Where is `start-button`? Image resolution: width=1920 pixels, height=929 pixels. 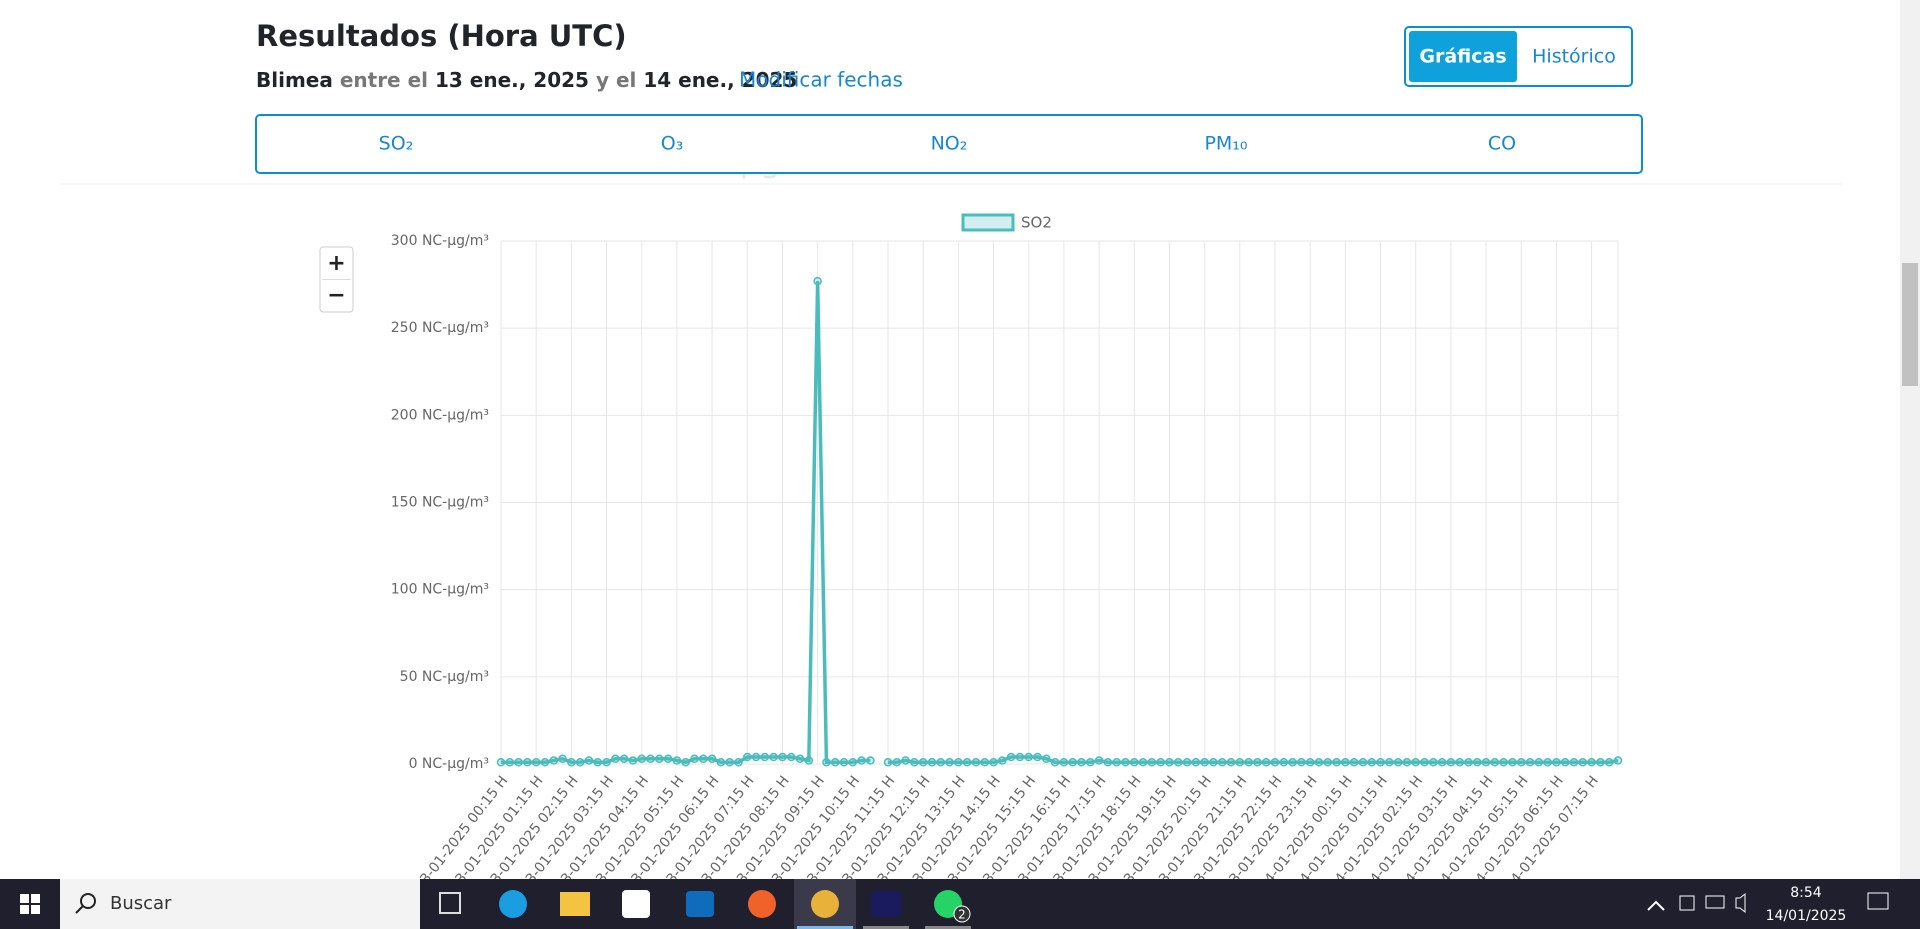
start-button is located at coordinates (30, 904).